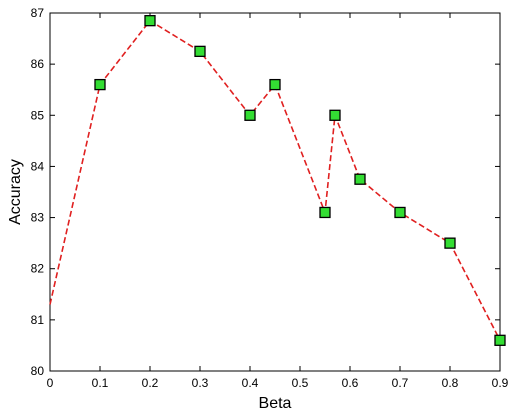 The width and height of the screenshot is (509, 414). What do you see at coordinates (400, 383) in the screenshot?
I see `x-tick-label: 0.7` at bounding box center [400, 383].